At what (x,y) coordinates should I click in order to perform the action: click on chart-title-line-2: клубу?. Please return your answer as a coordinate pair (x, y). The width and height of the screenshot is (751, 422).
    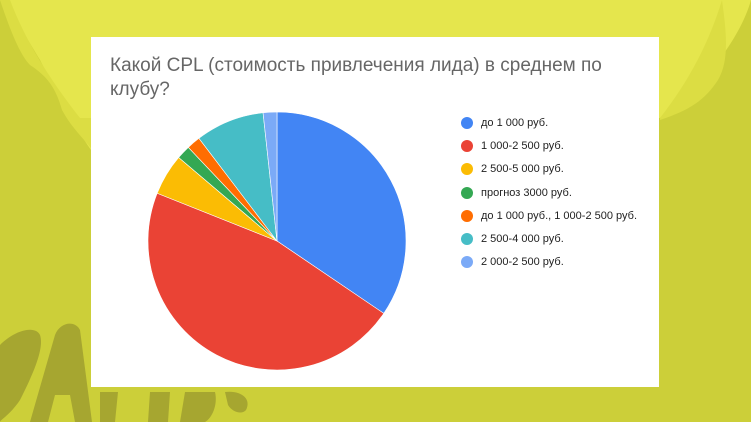
    Looking at the image, I should click on (140, 89).